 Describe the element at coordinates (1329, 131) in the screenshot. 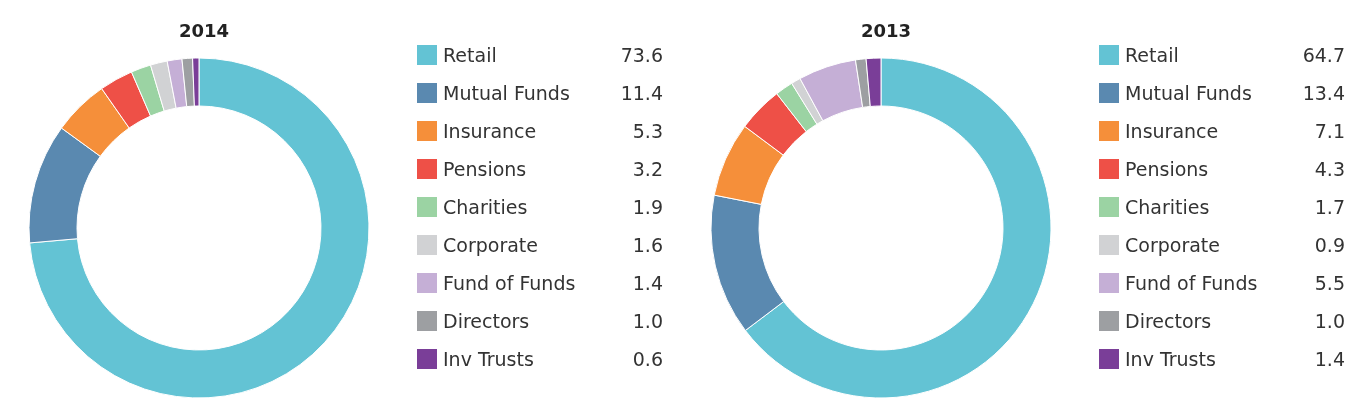

I see `data-label: 7.1` at that location.